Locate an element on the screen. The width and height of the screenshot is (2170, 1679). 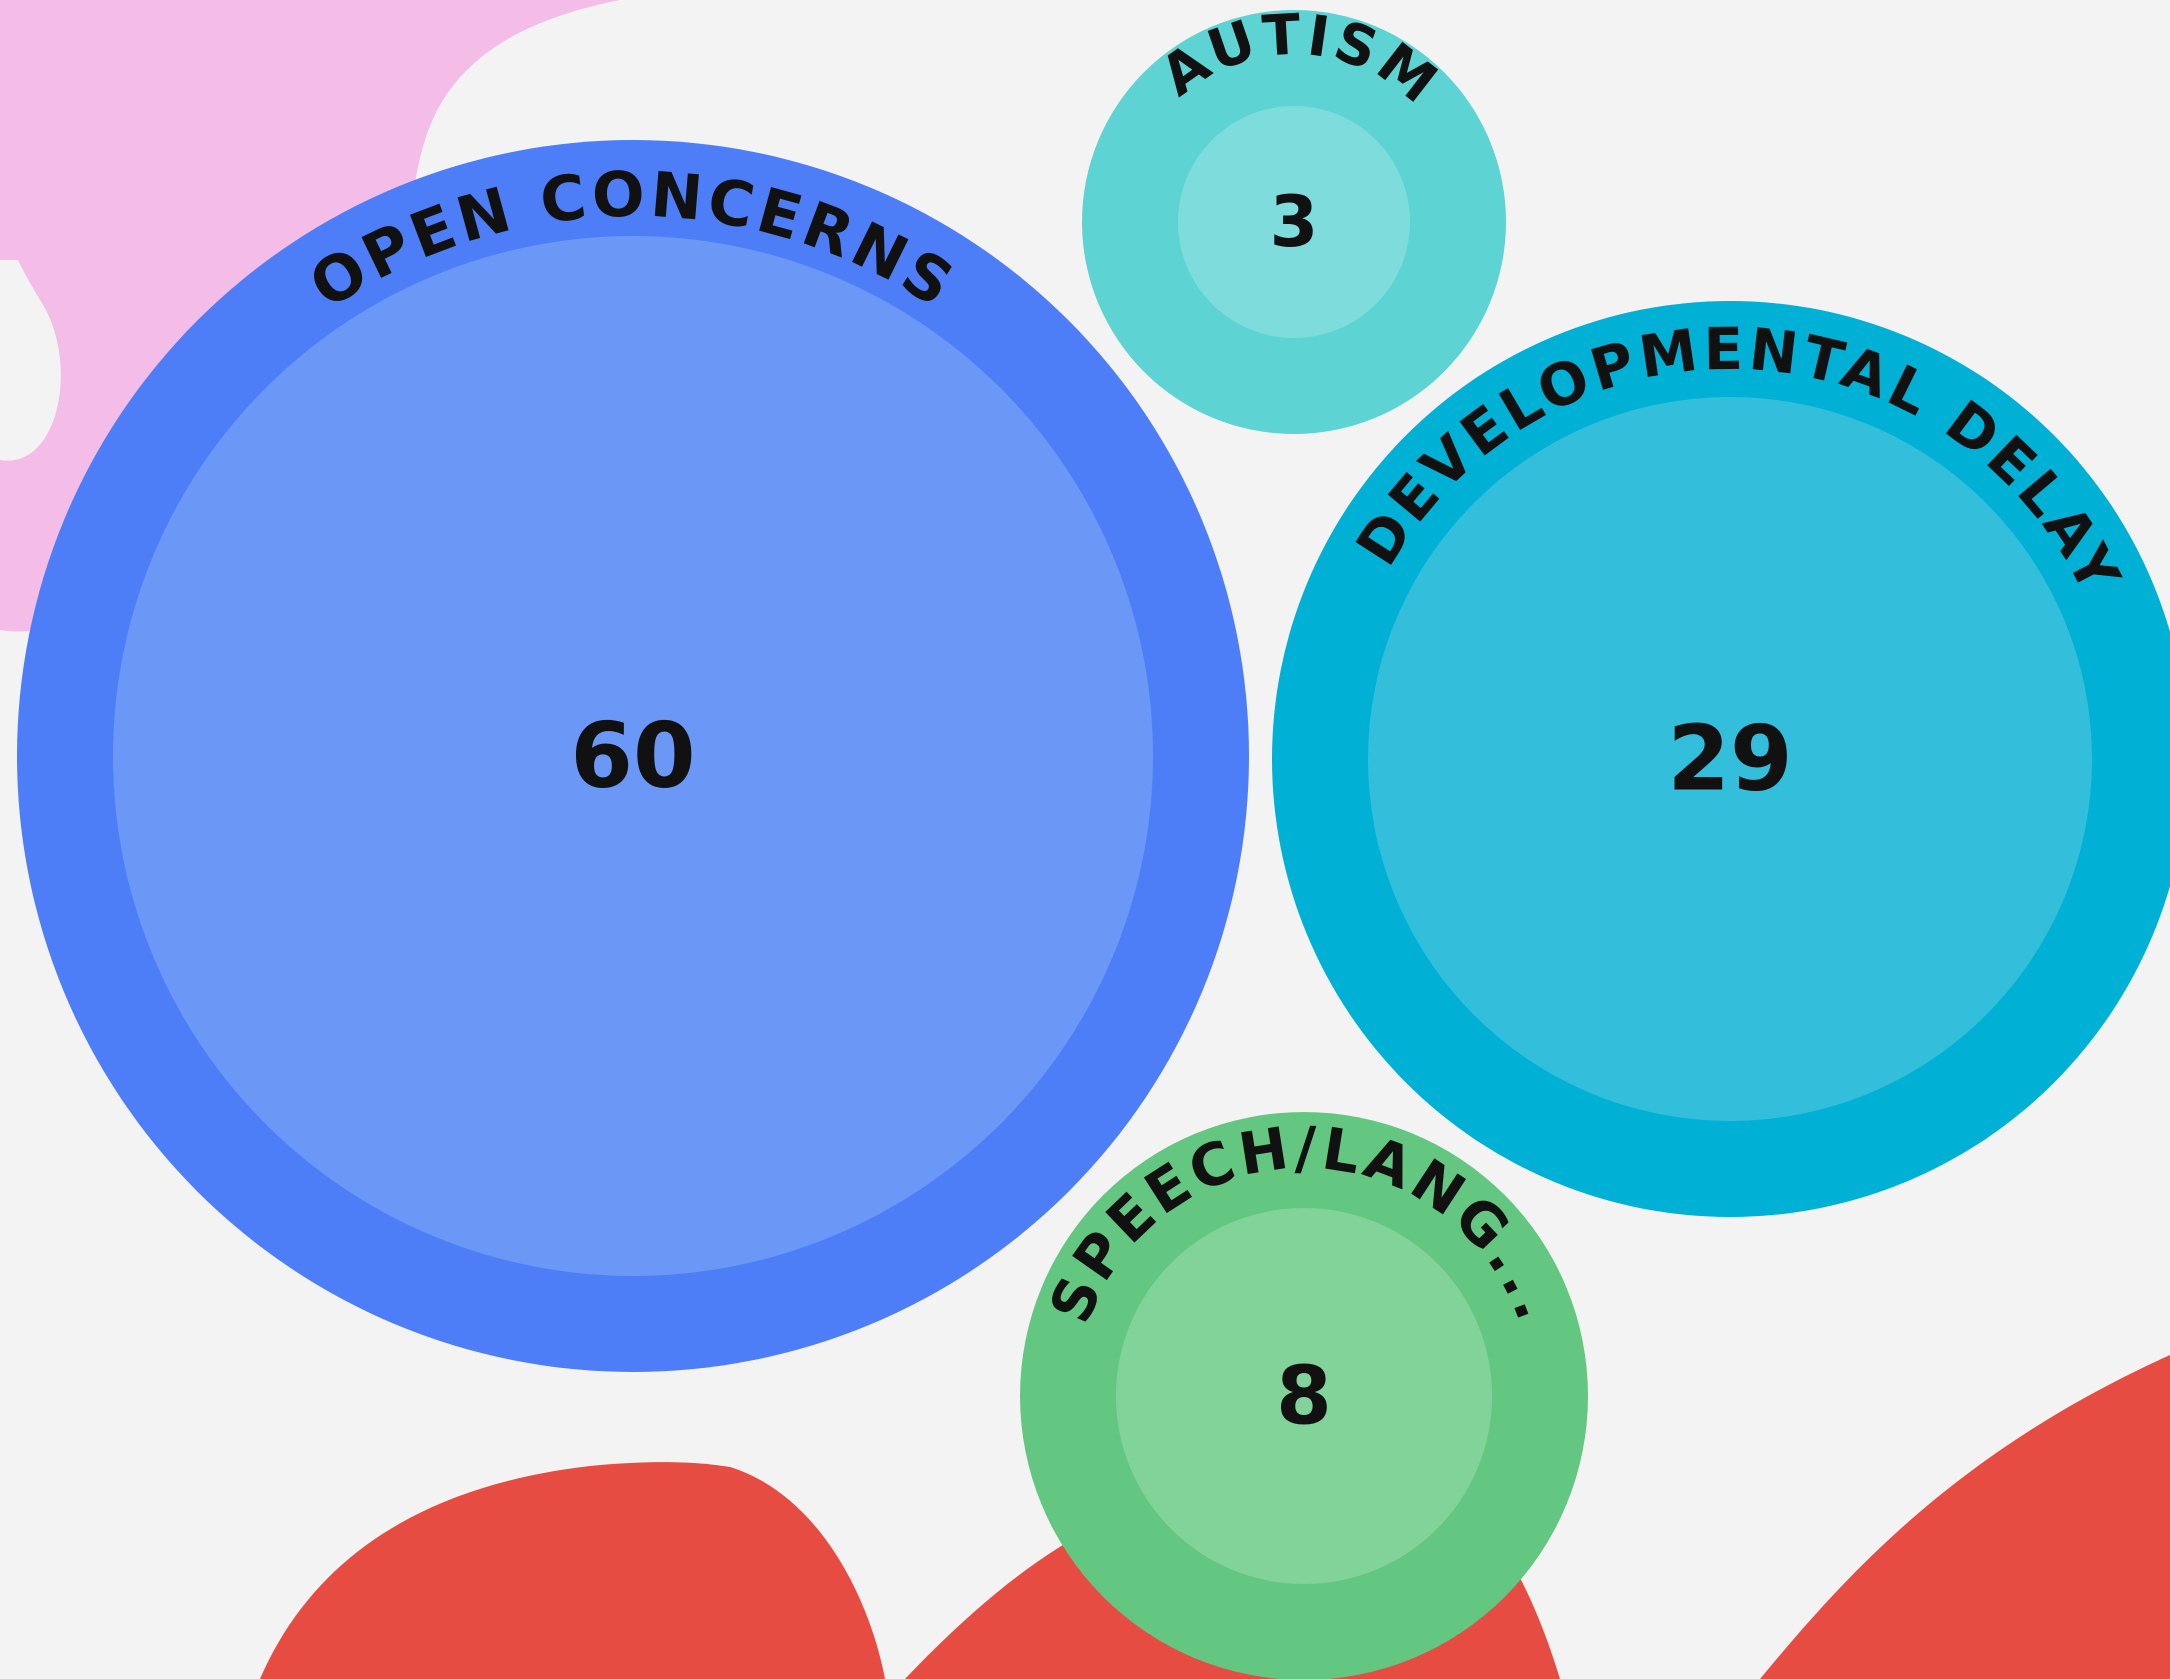
bubble-value-open-concerns: 60 is located at coordinates (632, 756).